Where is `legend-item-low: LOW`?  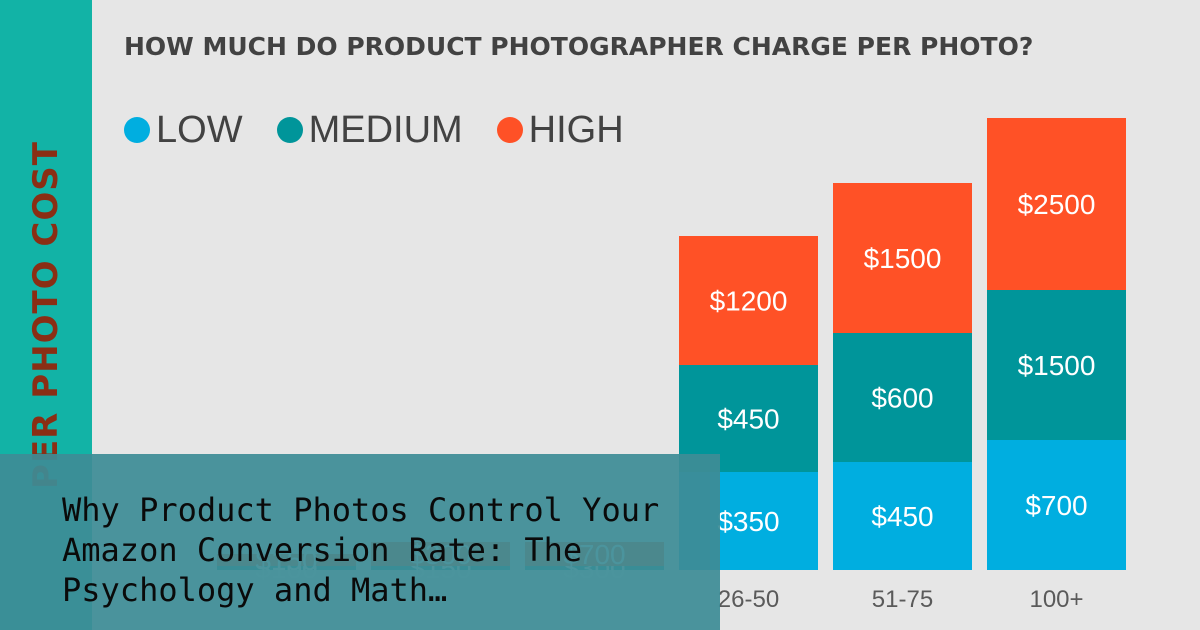 legend-item-low: LOW is located at coordinates (183, 130).